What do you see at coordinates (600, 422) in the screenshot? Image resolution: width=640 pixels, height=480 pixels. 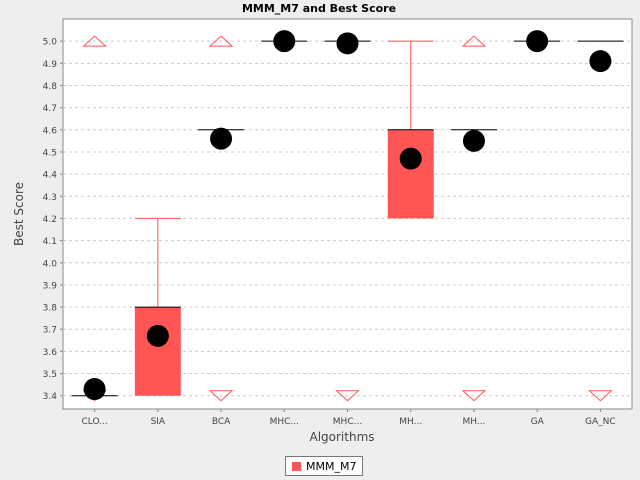 I see `x-tick-label: GA_NC` at bounding box center [600, 422].